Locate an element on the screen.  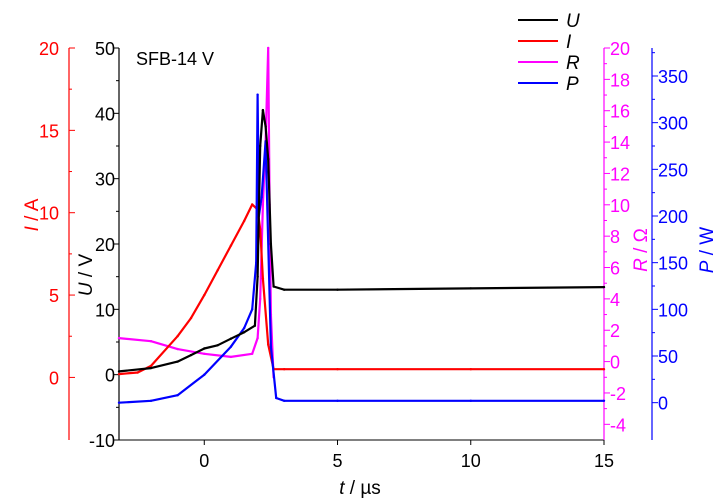
y-tick-label-P: 50 is located at coordinates (668, 357).